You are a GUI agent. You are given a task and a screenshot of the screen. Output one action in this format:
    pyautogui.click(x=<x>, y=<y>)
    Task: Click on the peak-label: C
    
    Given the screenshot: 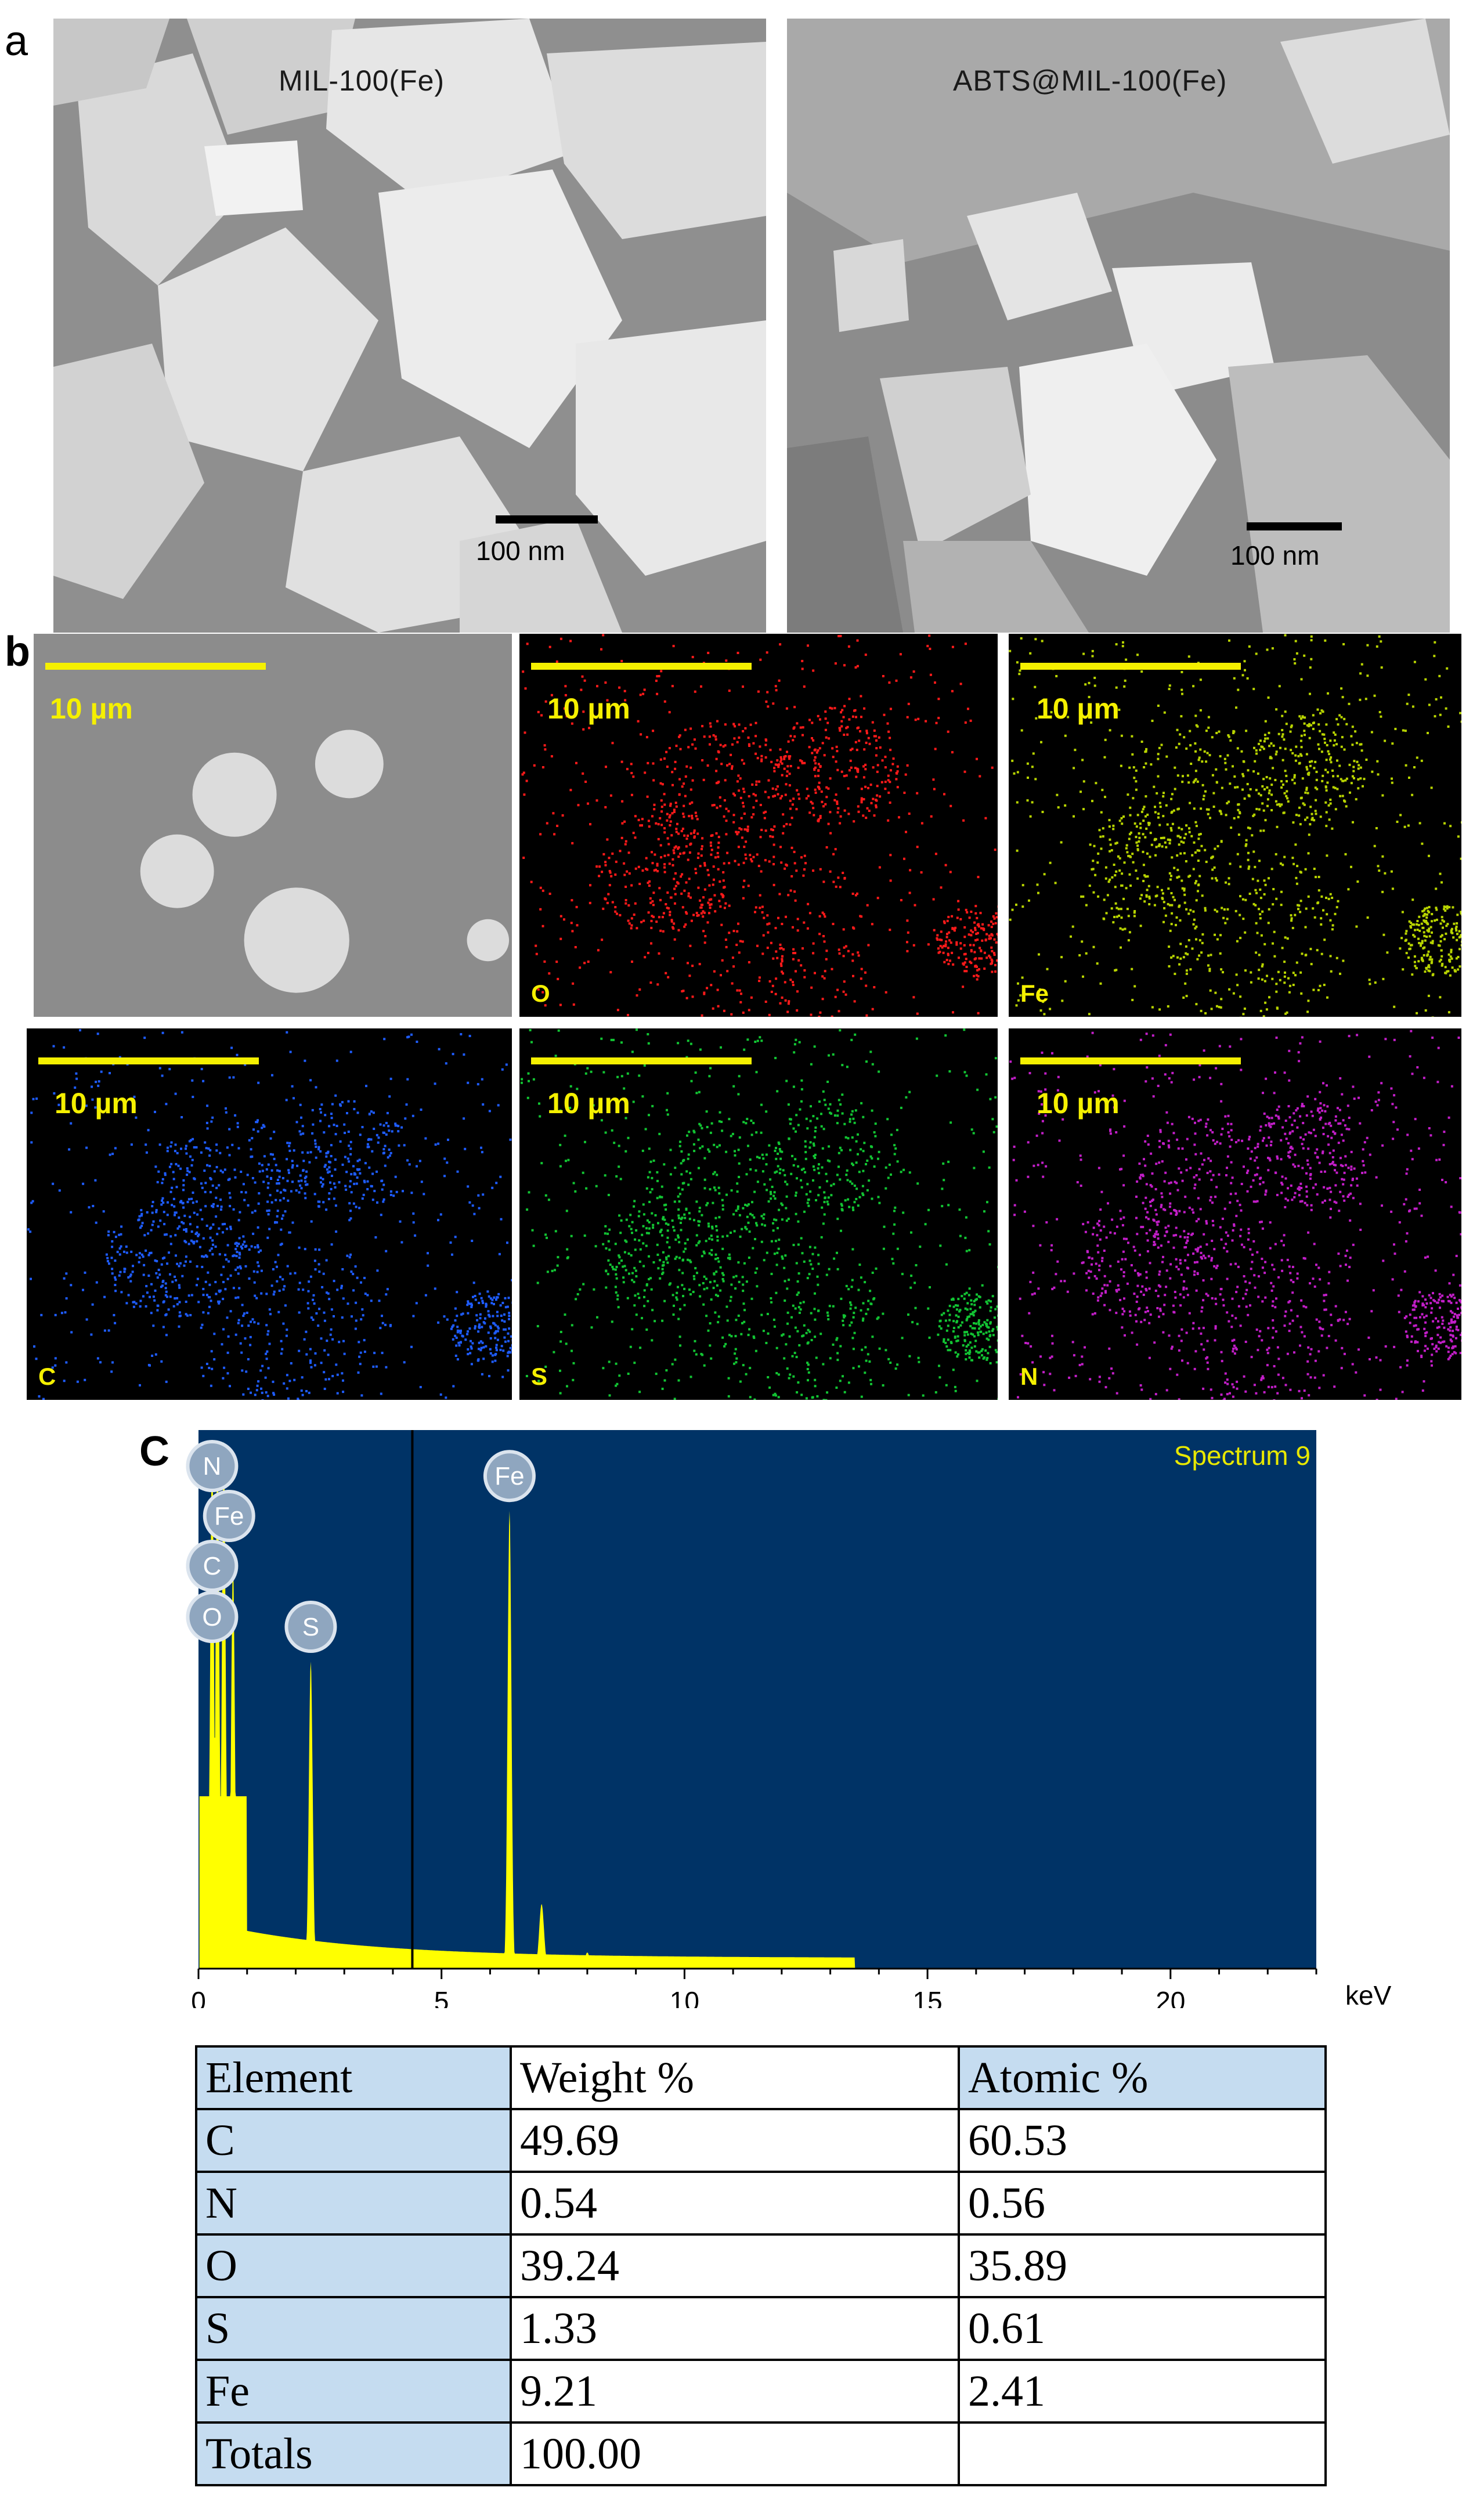 What is the action you would take?
    pyautogui.click(x=212, y=1566)
    